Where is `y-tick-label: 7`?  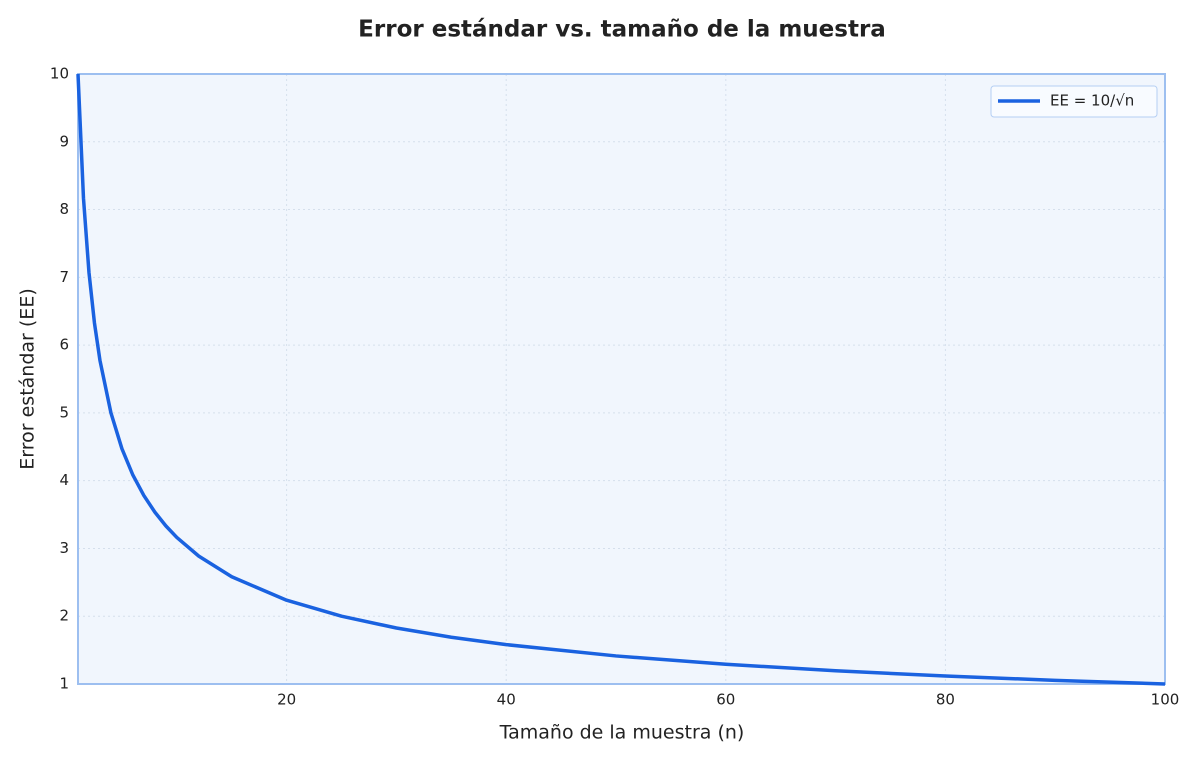
y-tick-label: 7 is located at coordinates (64, 277).